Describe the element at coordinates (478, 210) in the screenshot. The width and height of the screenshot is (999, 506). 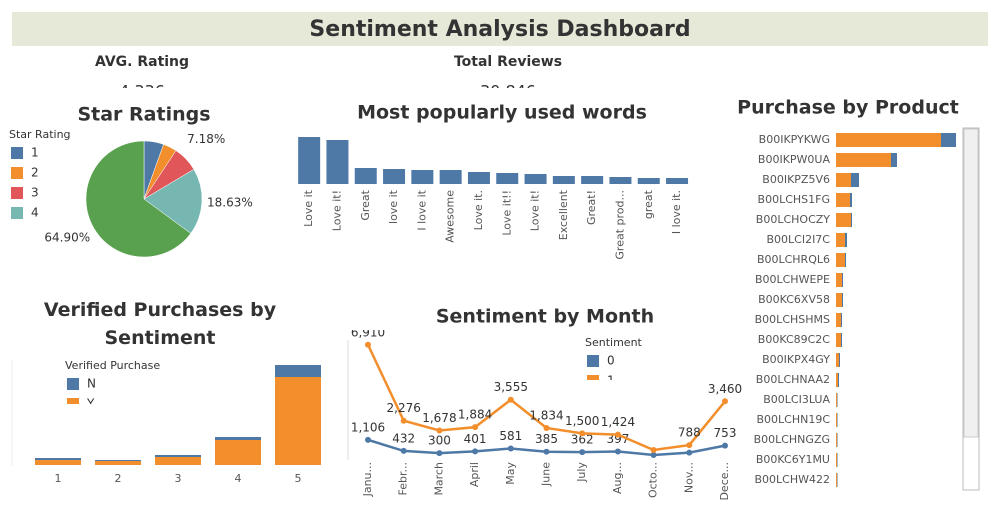
I see `x-tick-label: Love it.` at that location.